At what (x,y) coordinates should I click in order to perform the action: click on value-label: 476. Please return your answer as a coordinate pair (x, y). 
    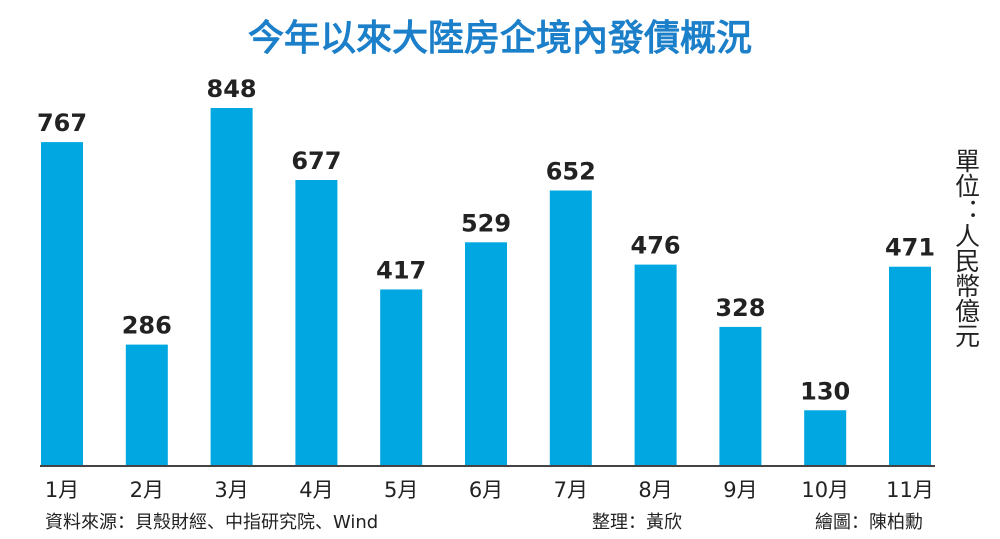
    Looking at the image, I should click on (656, 246).